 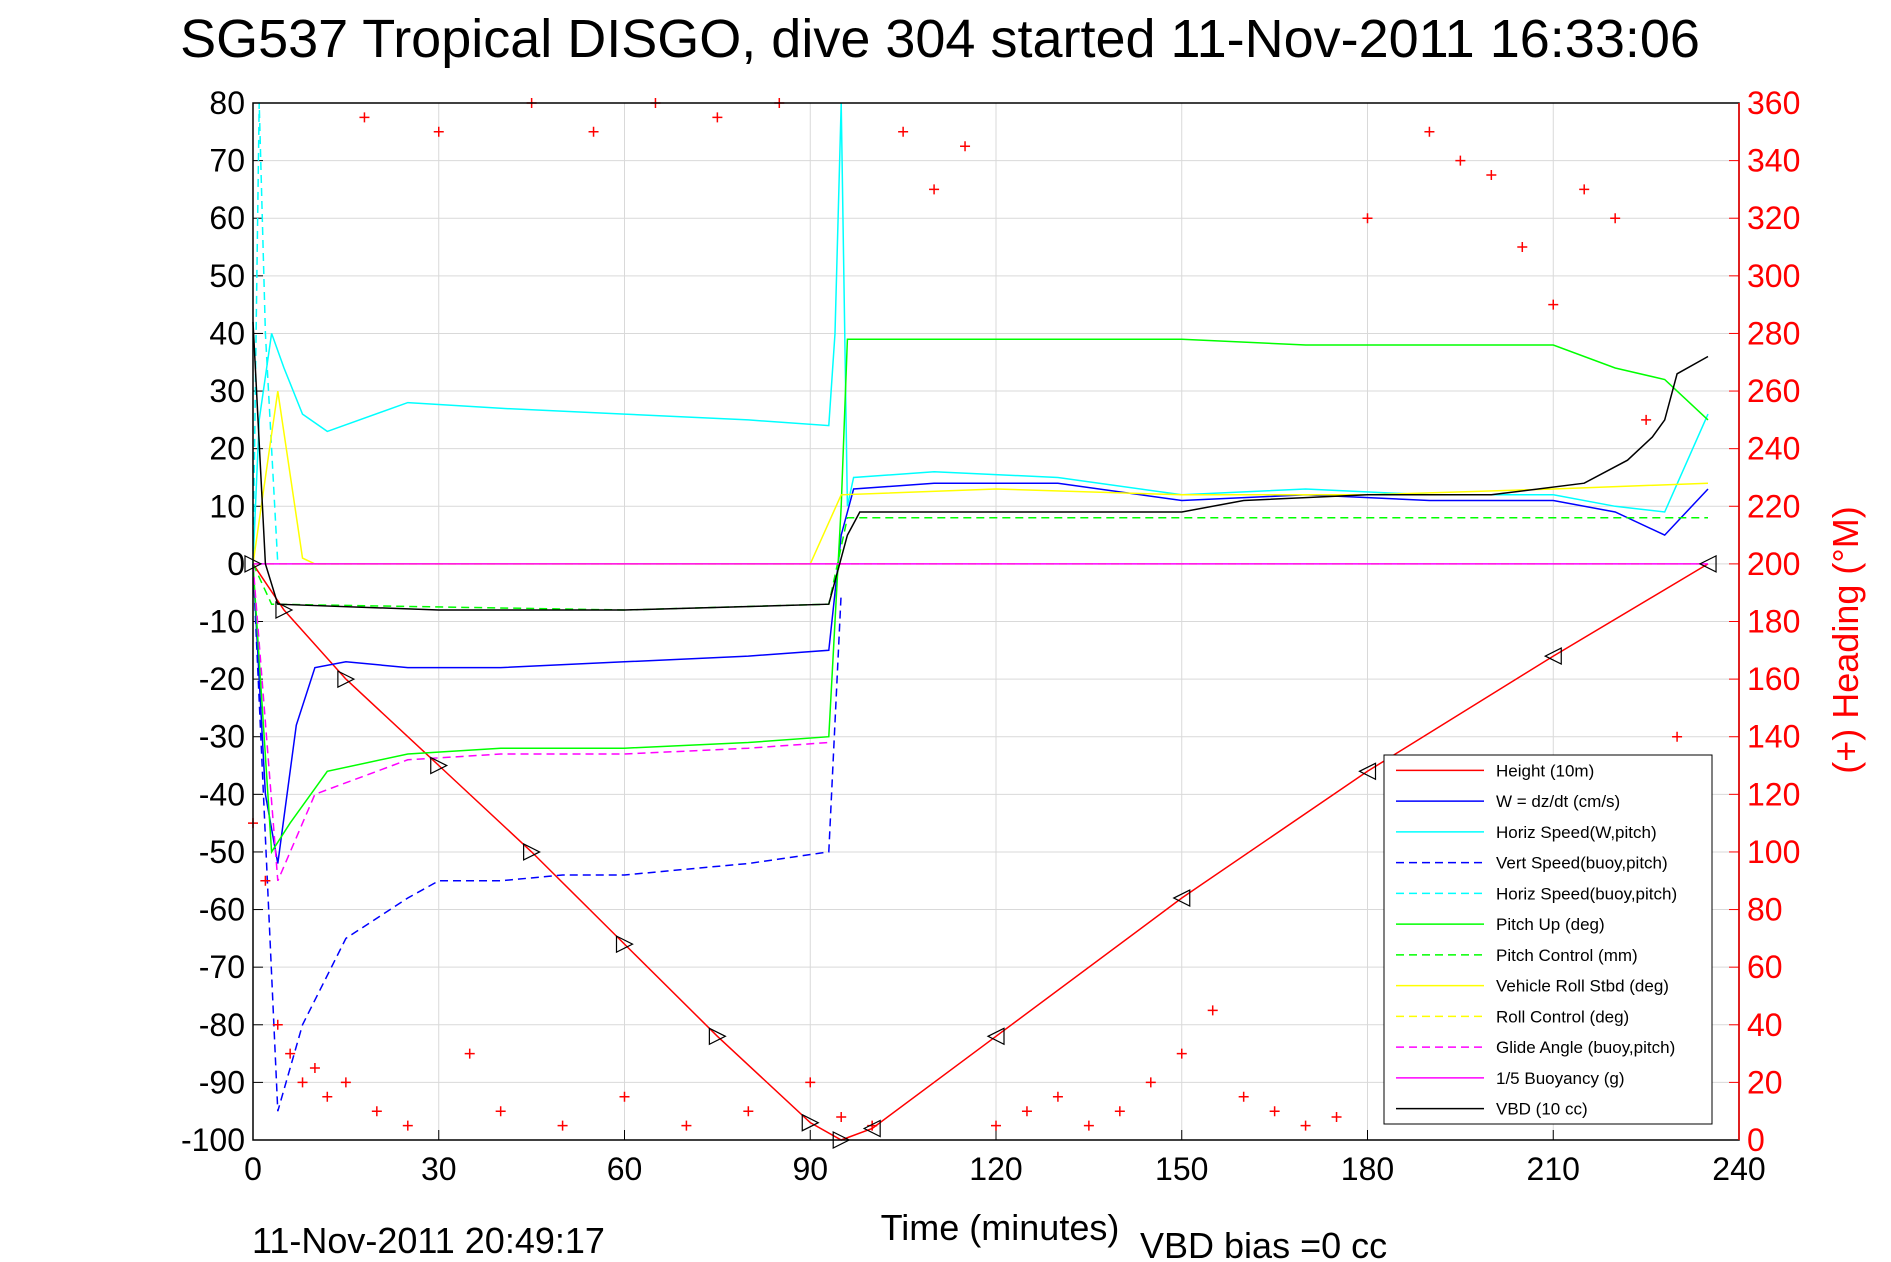 I want to click on y-tick-label-left: 30, so click(x=227, y=391).